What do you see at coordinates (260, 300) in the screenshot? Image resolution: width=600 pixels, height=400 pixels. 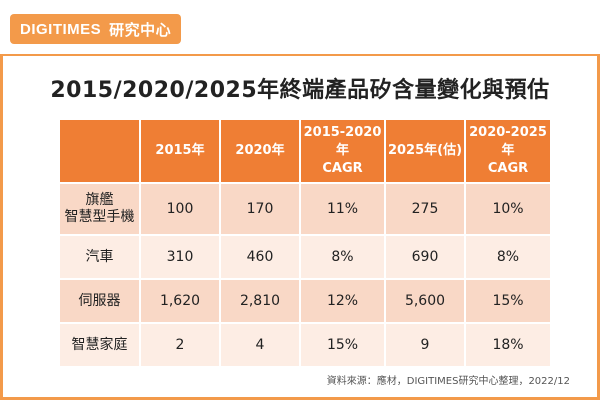 I see `table-cell: 2,810` at bounding box center [260, 300].